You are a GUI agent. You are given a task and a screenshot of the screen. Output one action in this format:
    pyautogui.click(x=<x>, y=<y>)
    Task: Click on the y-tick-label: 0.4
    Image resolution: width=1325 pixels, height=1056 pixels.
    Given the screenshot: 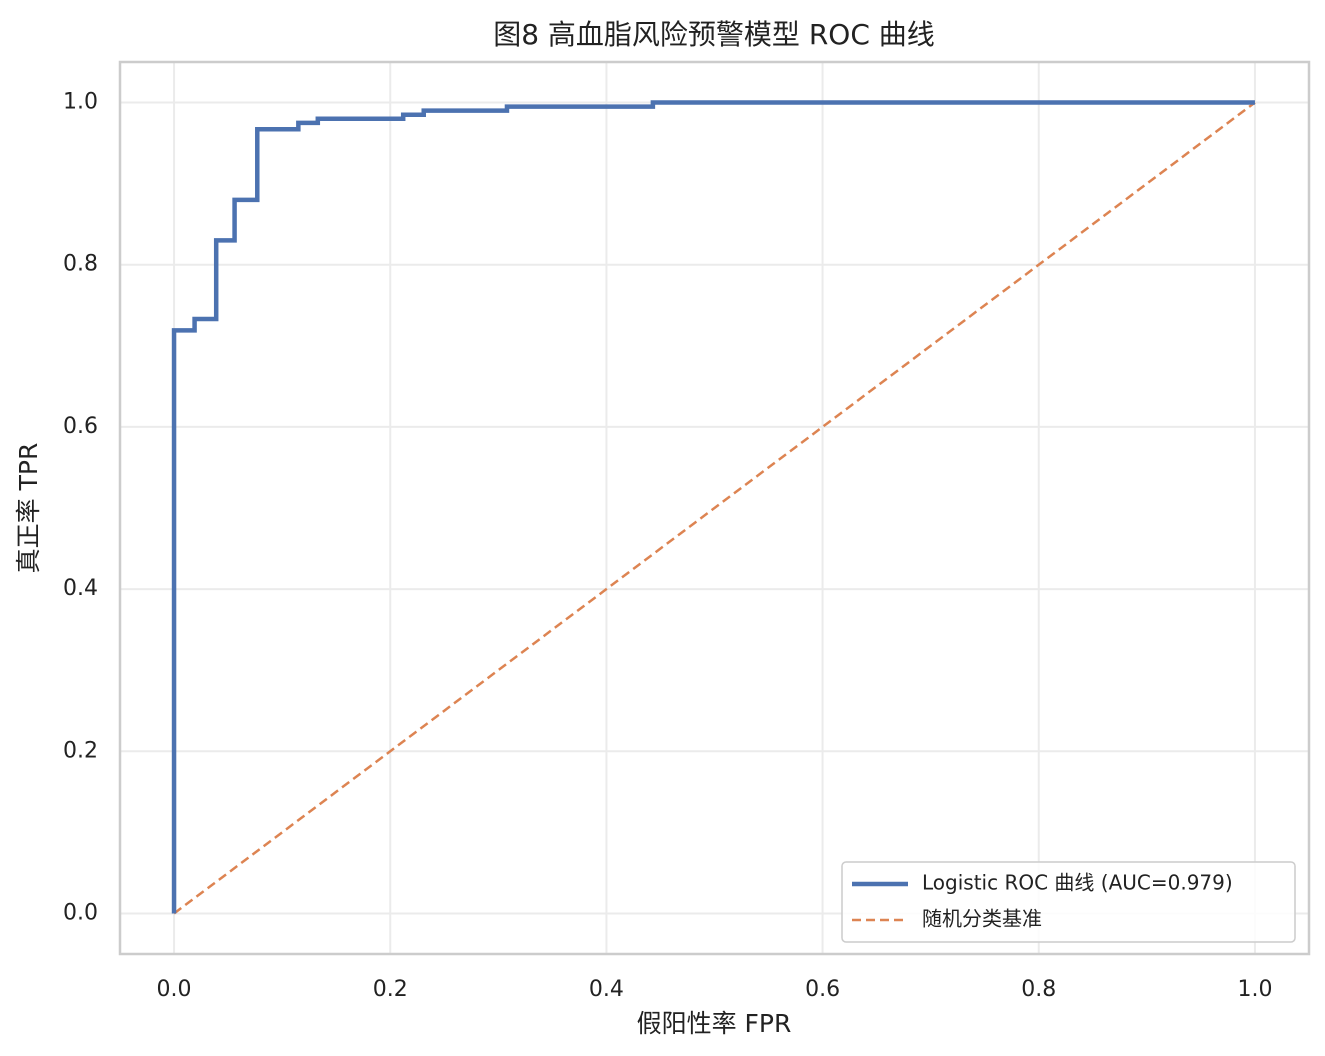 What is the action you would take?
    pyautogui.click(x=80, y=588)
    